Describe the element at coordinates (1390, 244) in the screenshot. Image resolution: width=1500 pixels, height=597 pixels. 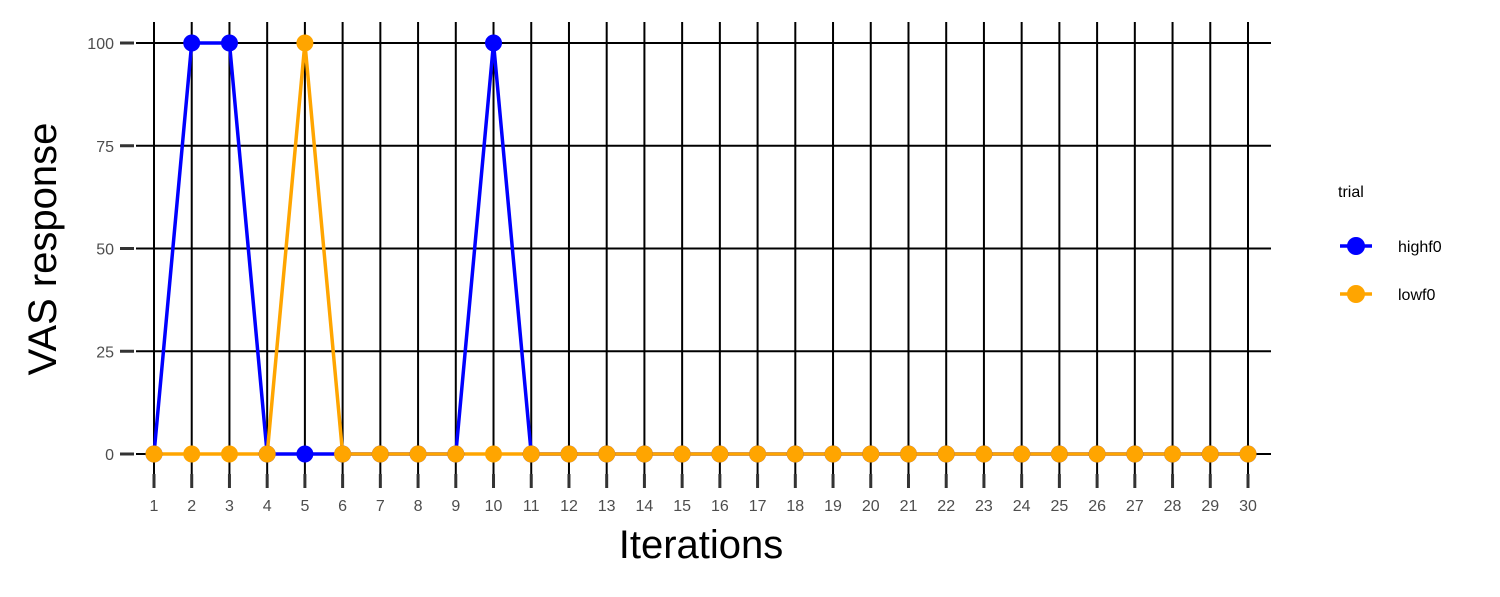
I see `legend: trial highf0 lowf0` at that location.